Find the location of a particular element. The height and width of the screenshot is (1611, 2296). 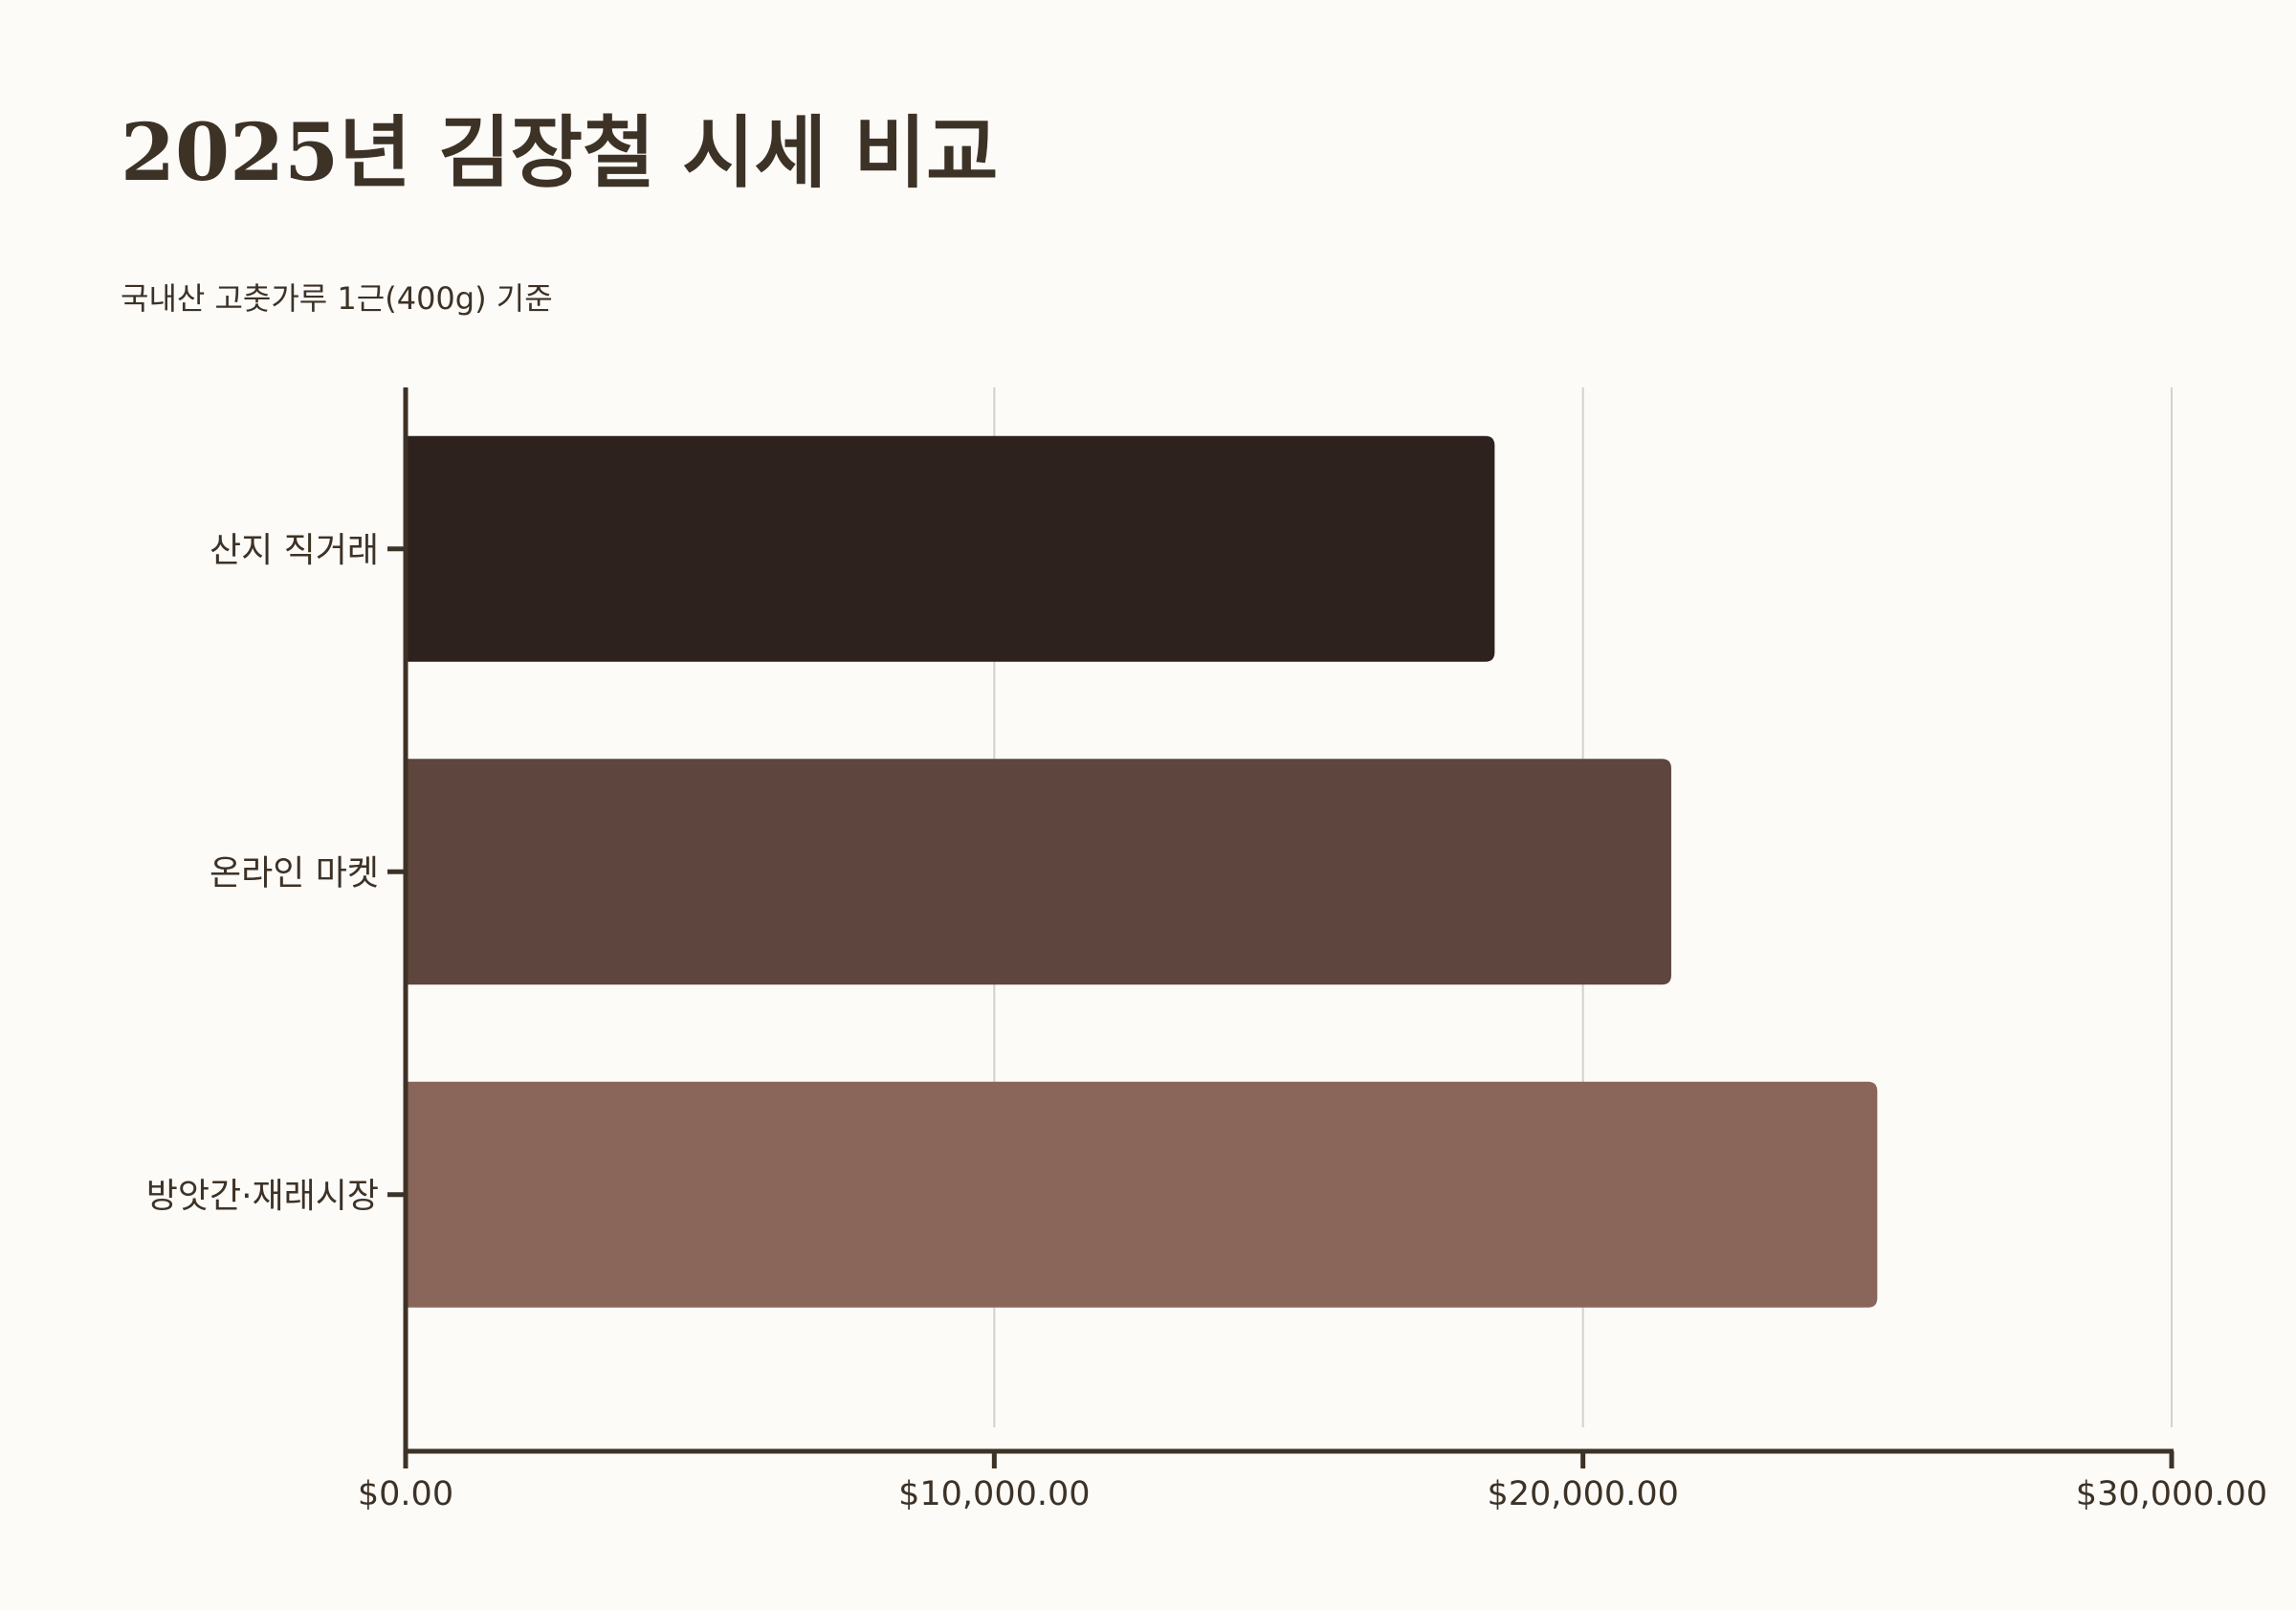

x-tick-label-2: $20,000.00 is located at coordinates (1583, 1494).